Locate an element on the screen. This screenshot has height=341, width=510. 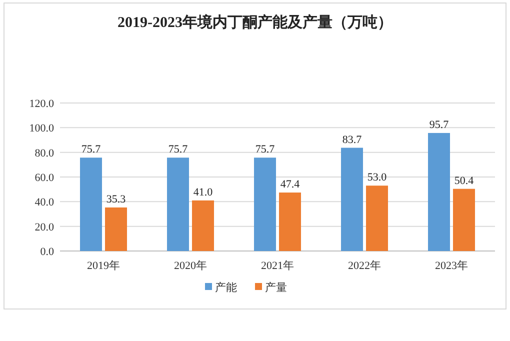
chart-title: 2019-2023年境内丁酮产能及产量（万吨） is located at coordinates (255, 22).